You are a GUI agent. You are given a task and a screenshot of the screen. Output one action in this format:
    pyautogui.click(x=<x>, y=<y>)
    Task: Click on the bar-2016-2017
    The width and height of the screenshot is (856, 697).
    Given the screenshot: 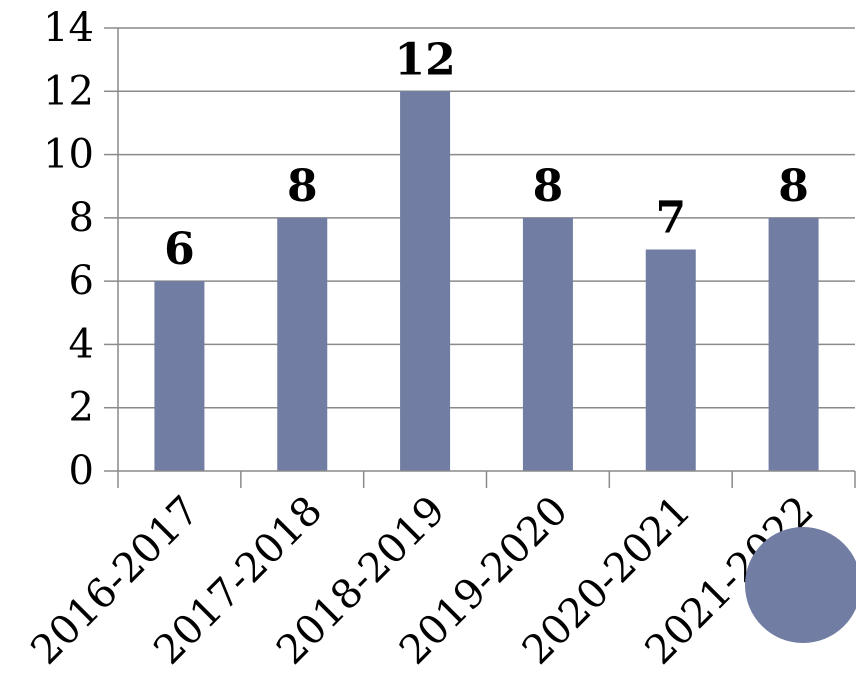 What is the action you would take?
    pyautogui.click(x=179, y=376)
    